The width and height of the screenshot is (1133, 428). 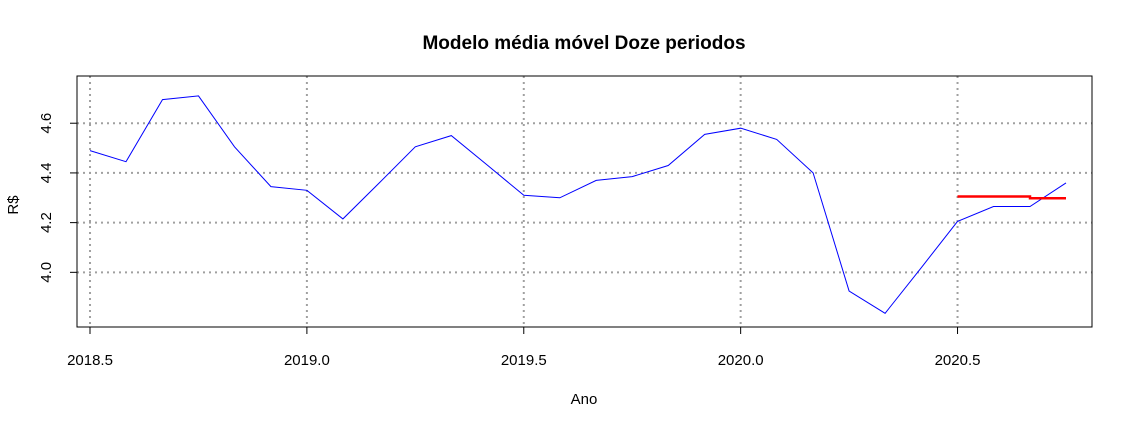 I want to click on x-tick-label: 2018.5, so click(x=90, y=360).